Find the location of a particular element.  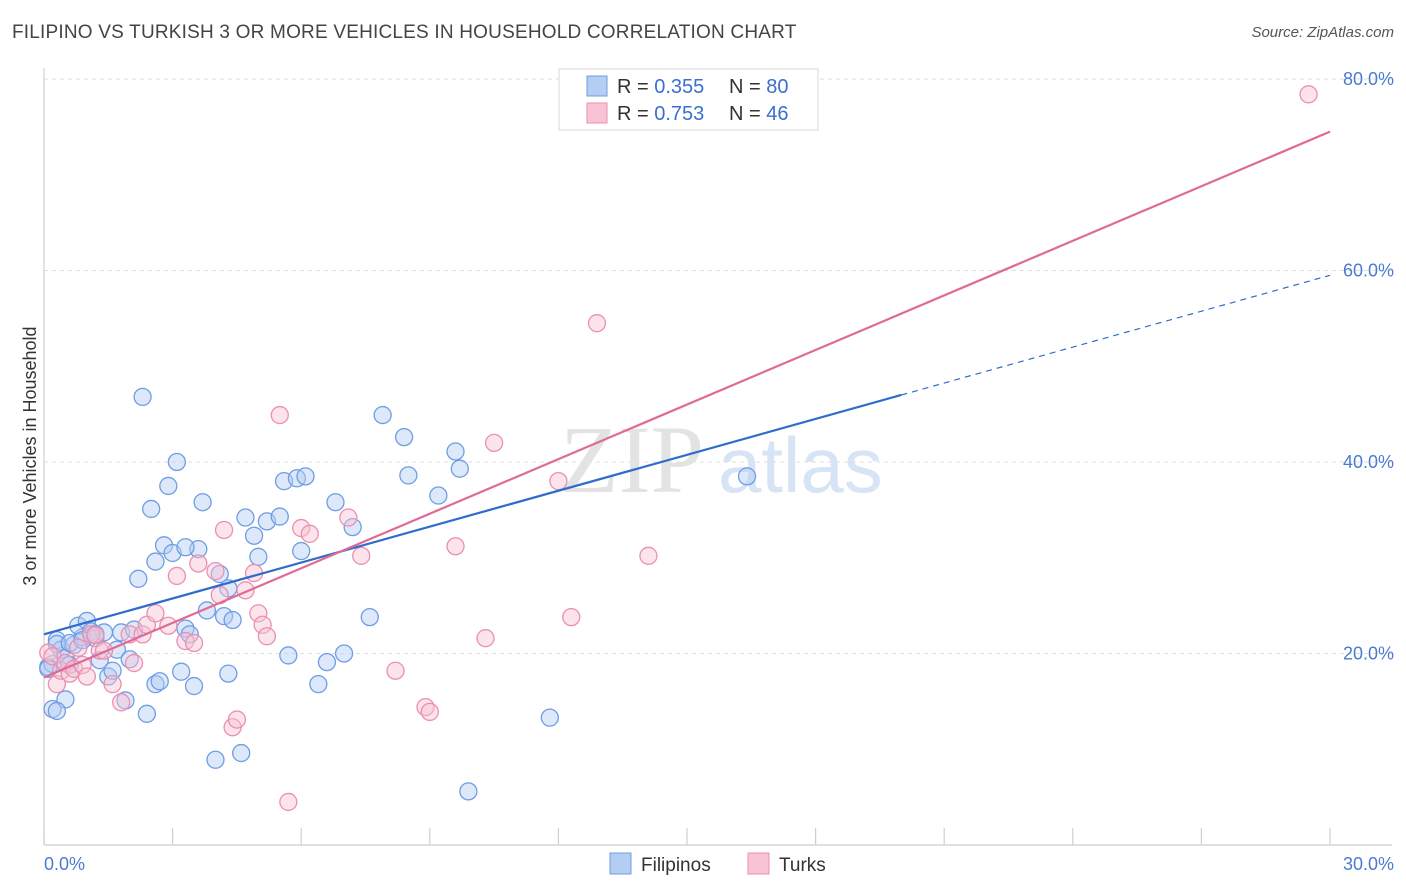

x-tick-label-min: 0.0% is located at coordinates (64, 864).